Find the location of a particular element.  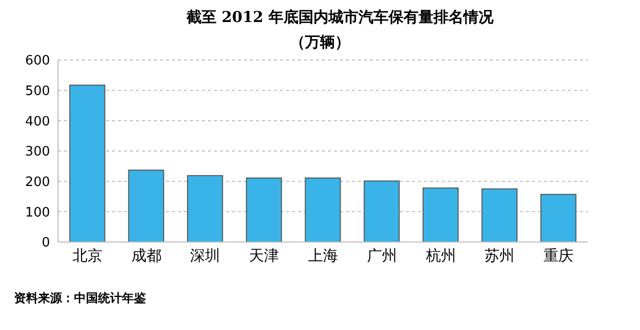

x-tick-label: 广州 is located at coordinates (381, 255).